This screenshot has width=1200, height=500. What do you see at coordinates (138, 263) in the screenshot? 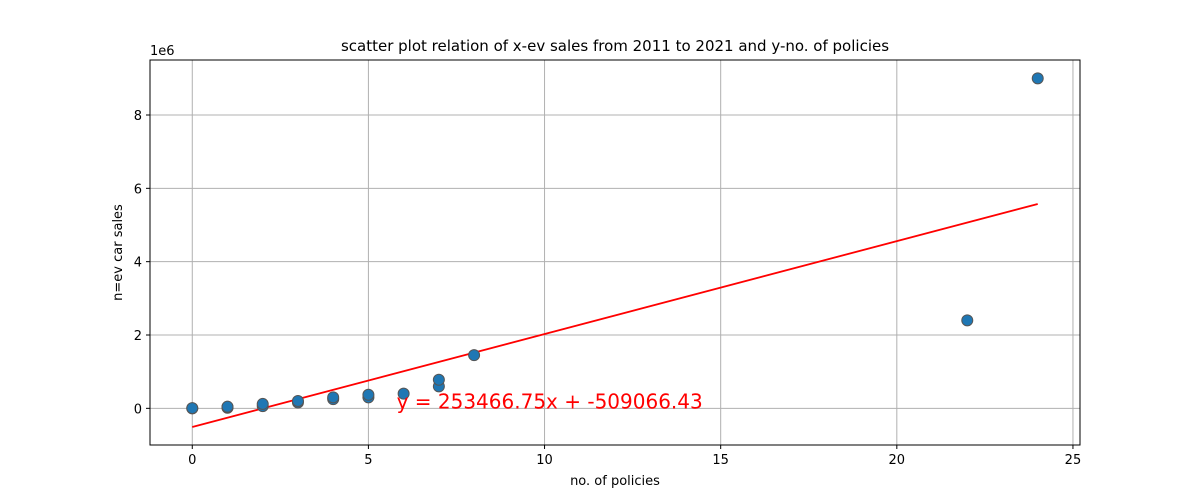
I see `y-tick-label: 4` at bounding box center [138, 263].